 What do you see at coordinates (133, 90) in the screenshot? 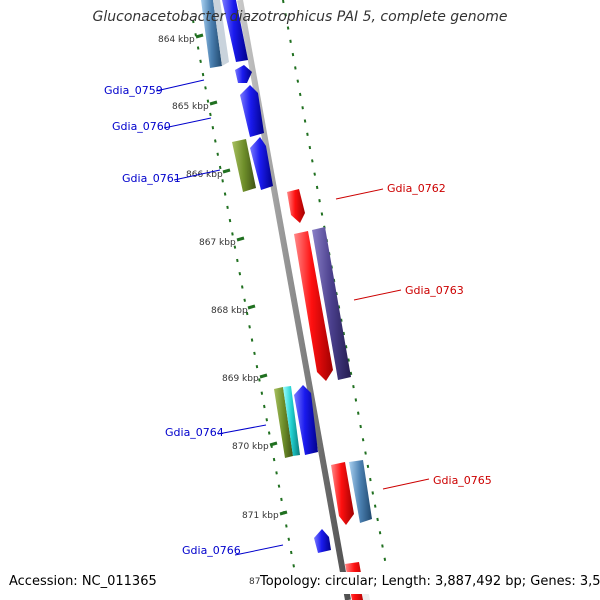
I see `gene-label-Gdia_0759: Gdia_0759` at bounding box center [133, 90].